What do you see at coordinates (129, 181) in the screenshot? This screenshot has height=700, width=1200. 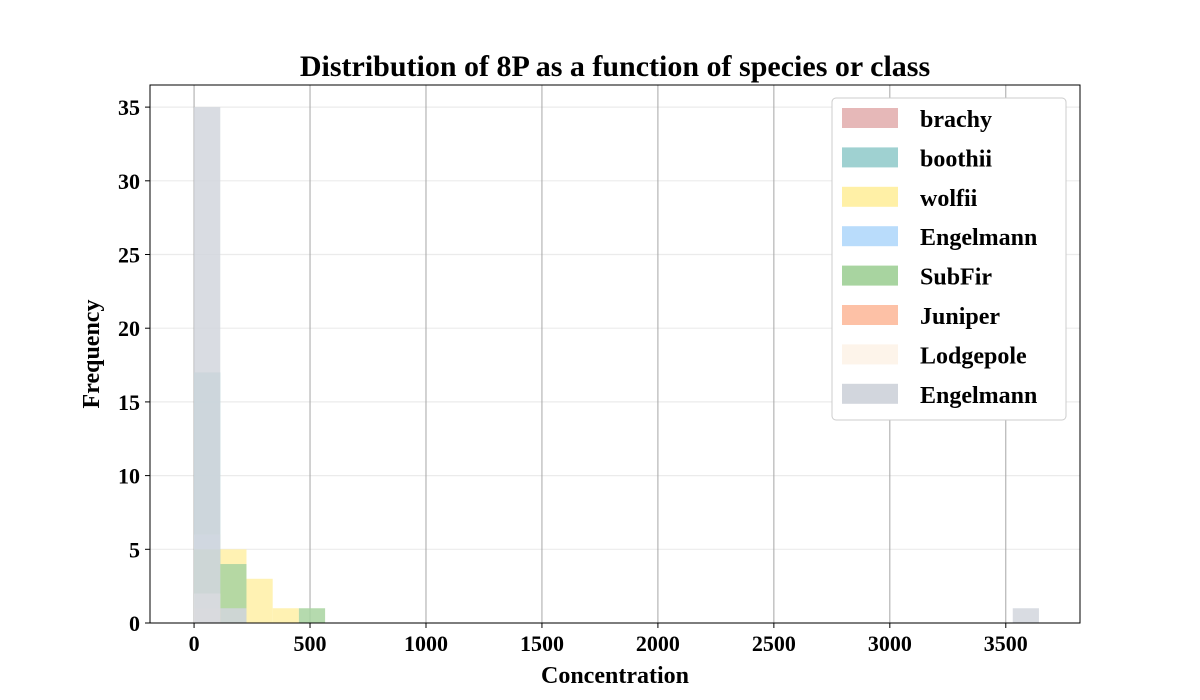 I see `y-tick-label: 30` at bounding box center [129, 181].